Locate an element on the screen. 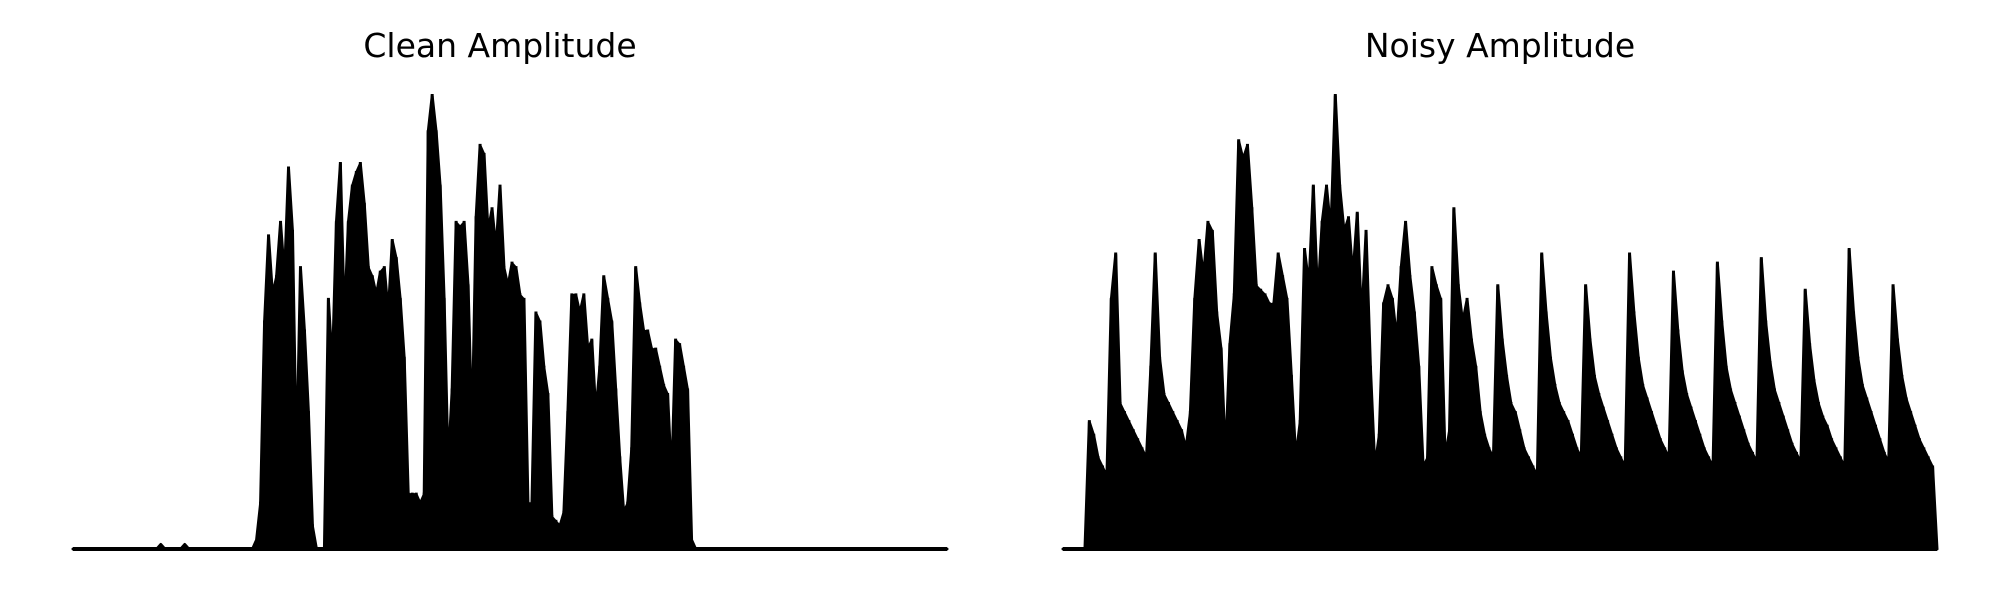  chart-title: Noisy Amplitude is located at coordinates (1500, 45).